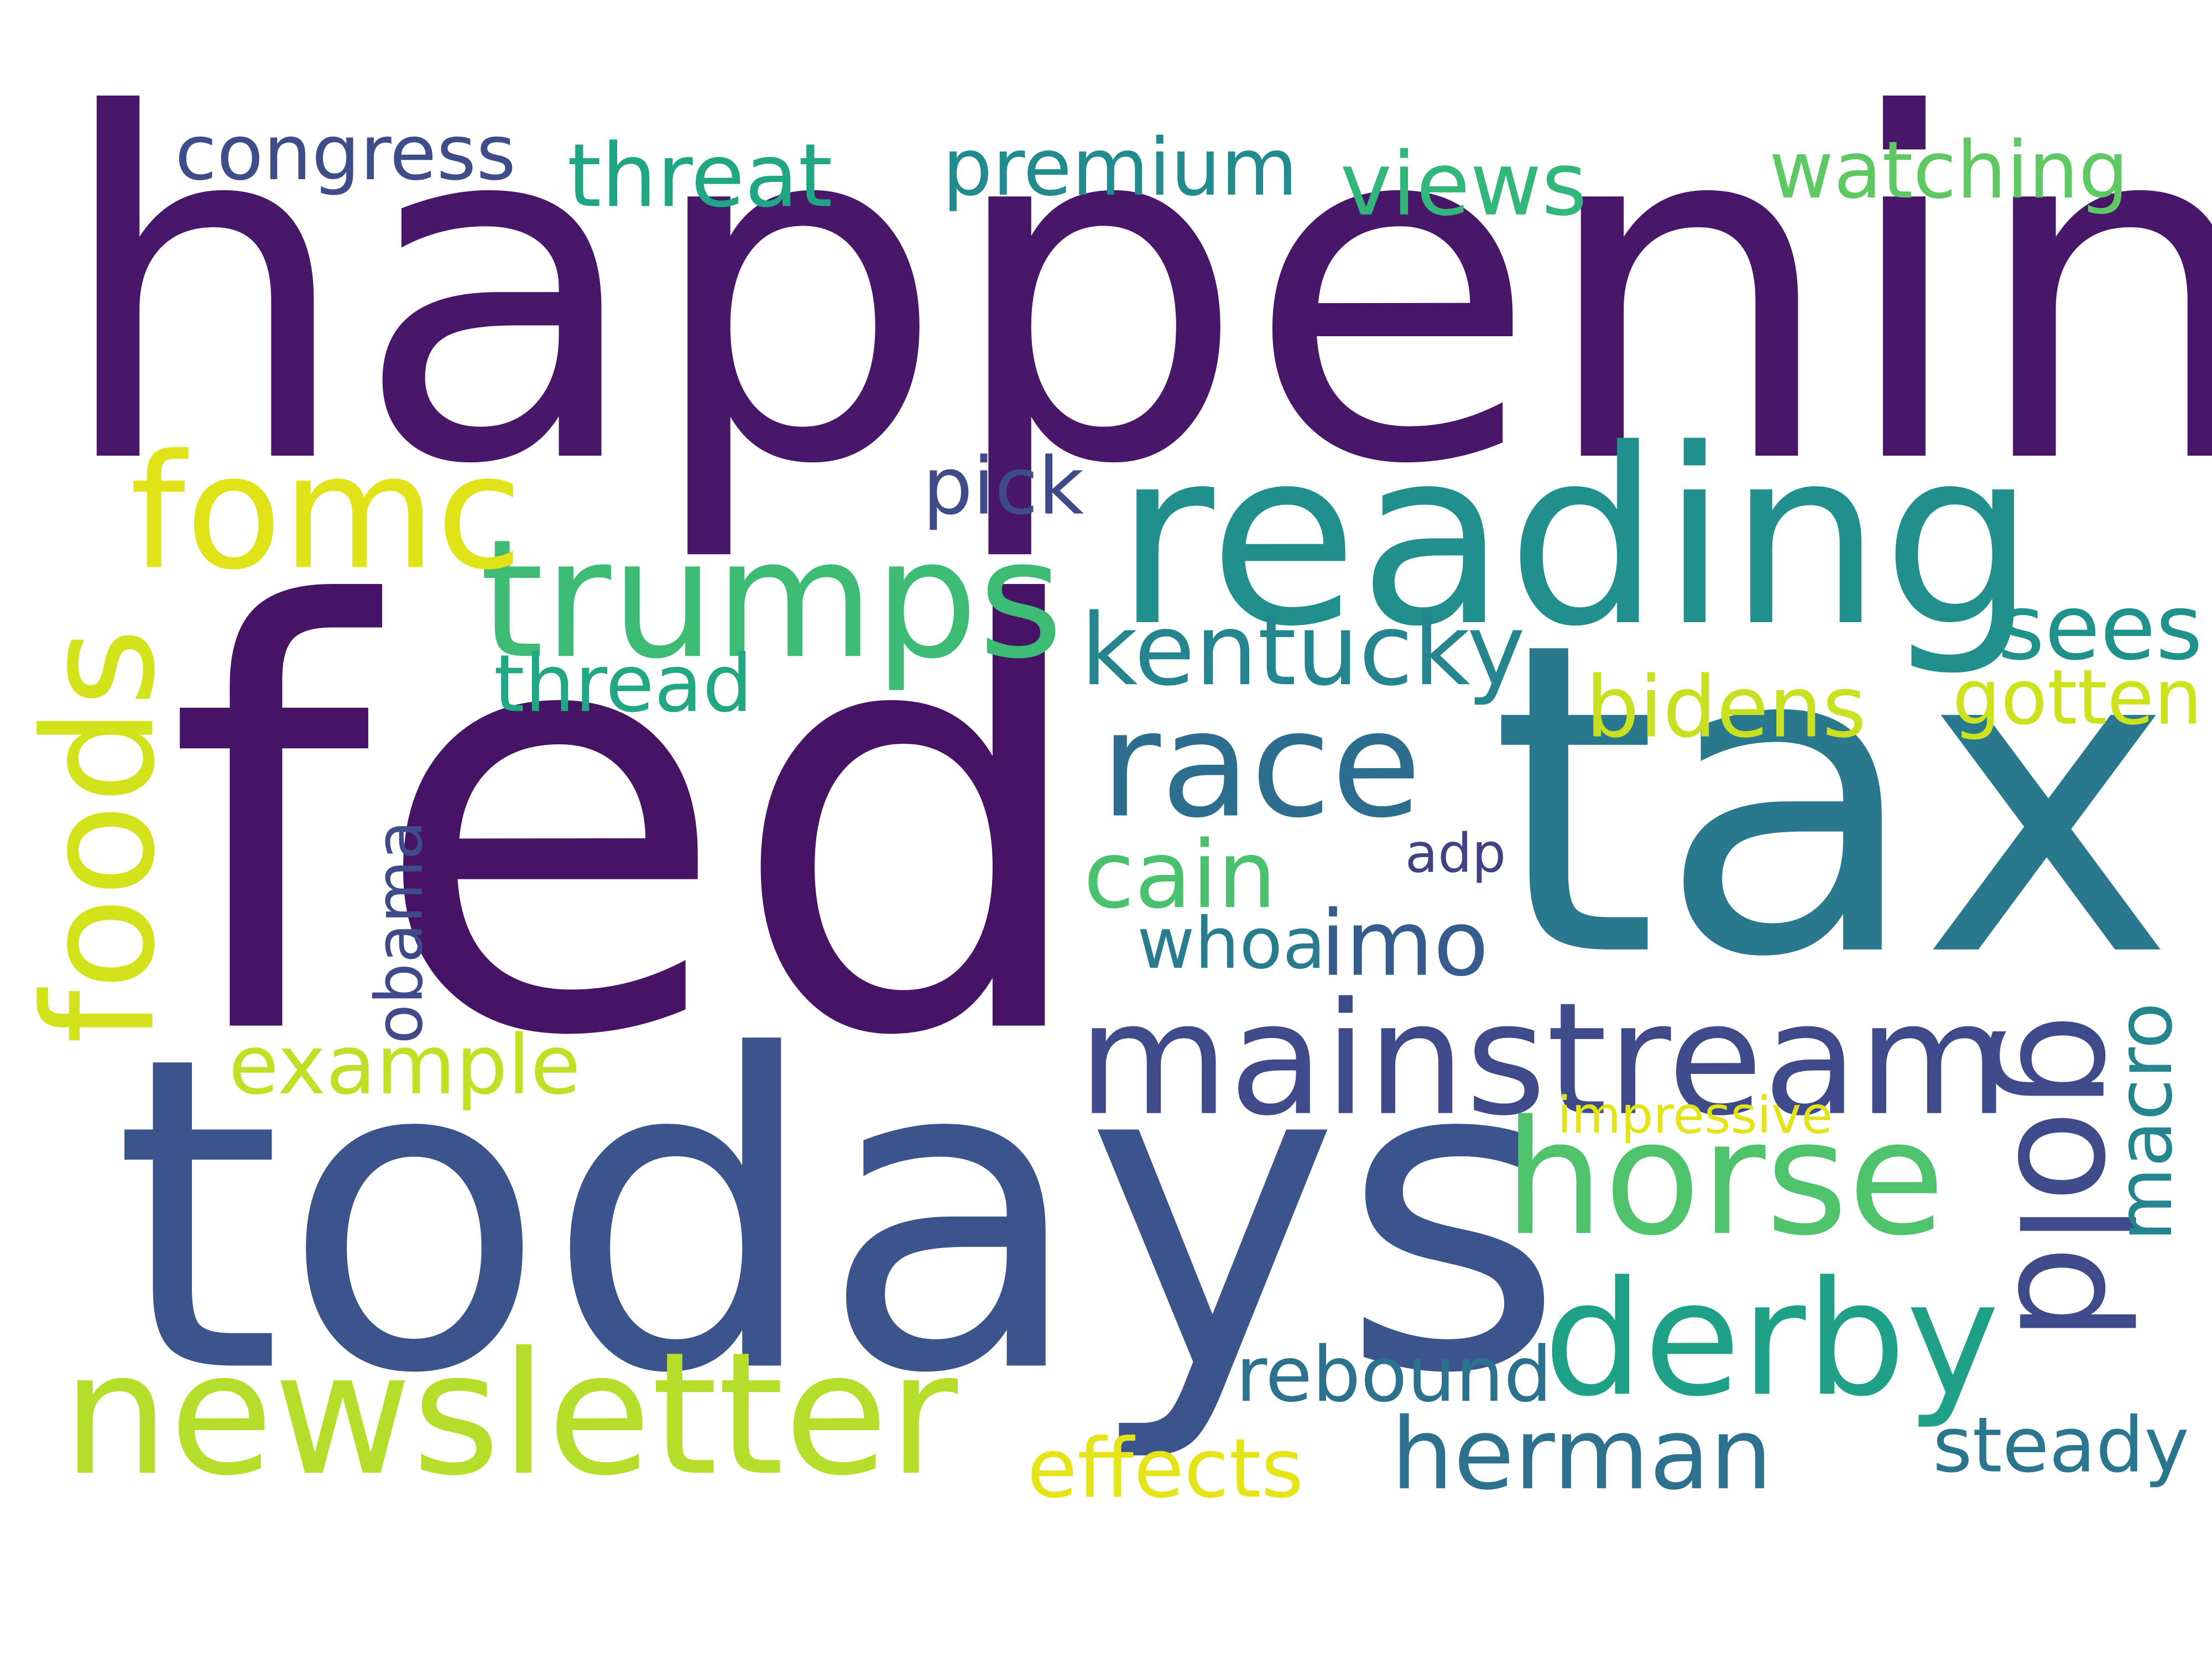  What do you see at coordinates (1456, 853) in the screenshot?
I see `word-adp: adp` at bounding box center [1456, 853].